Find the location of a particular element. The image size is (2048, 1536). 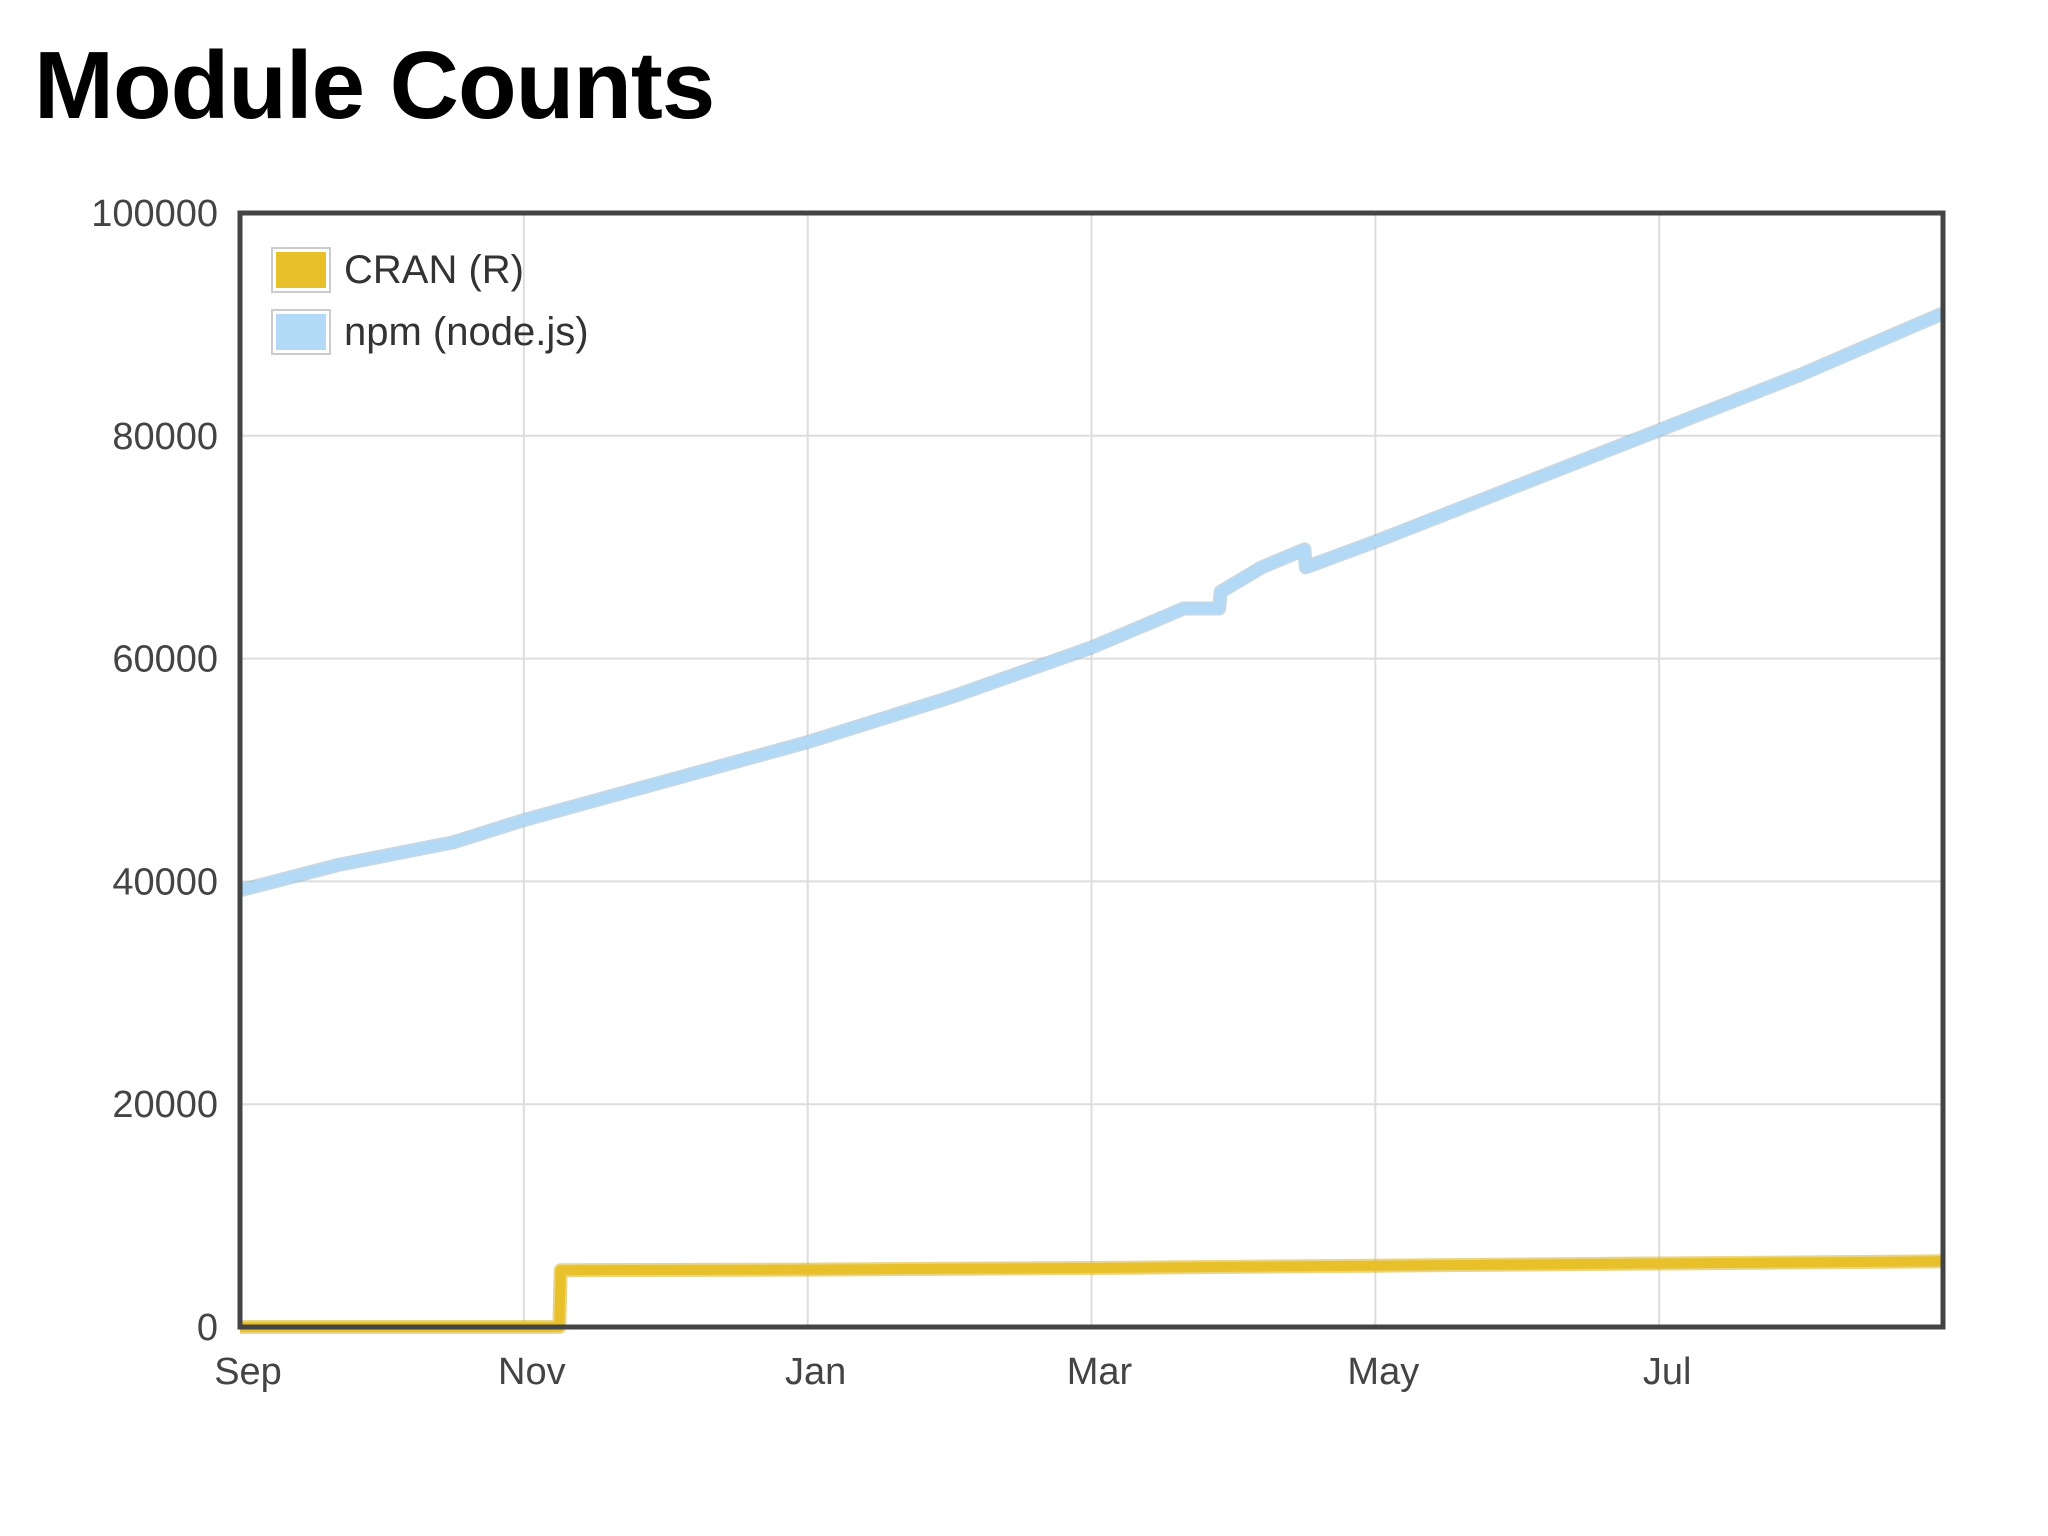

y-tick-label: 100000 is located at coordinates (154, 214).